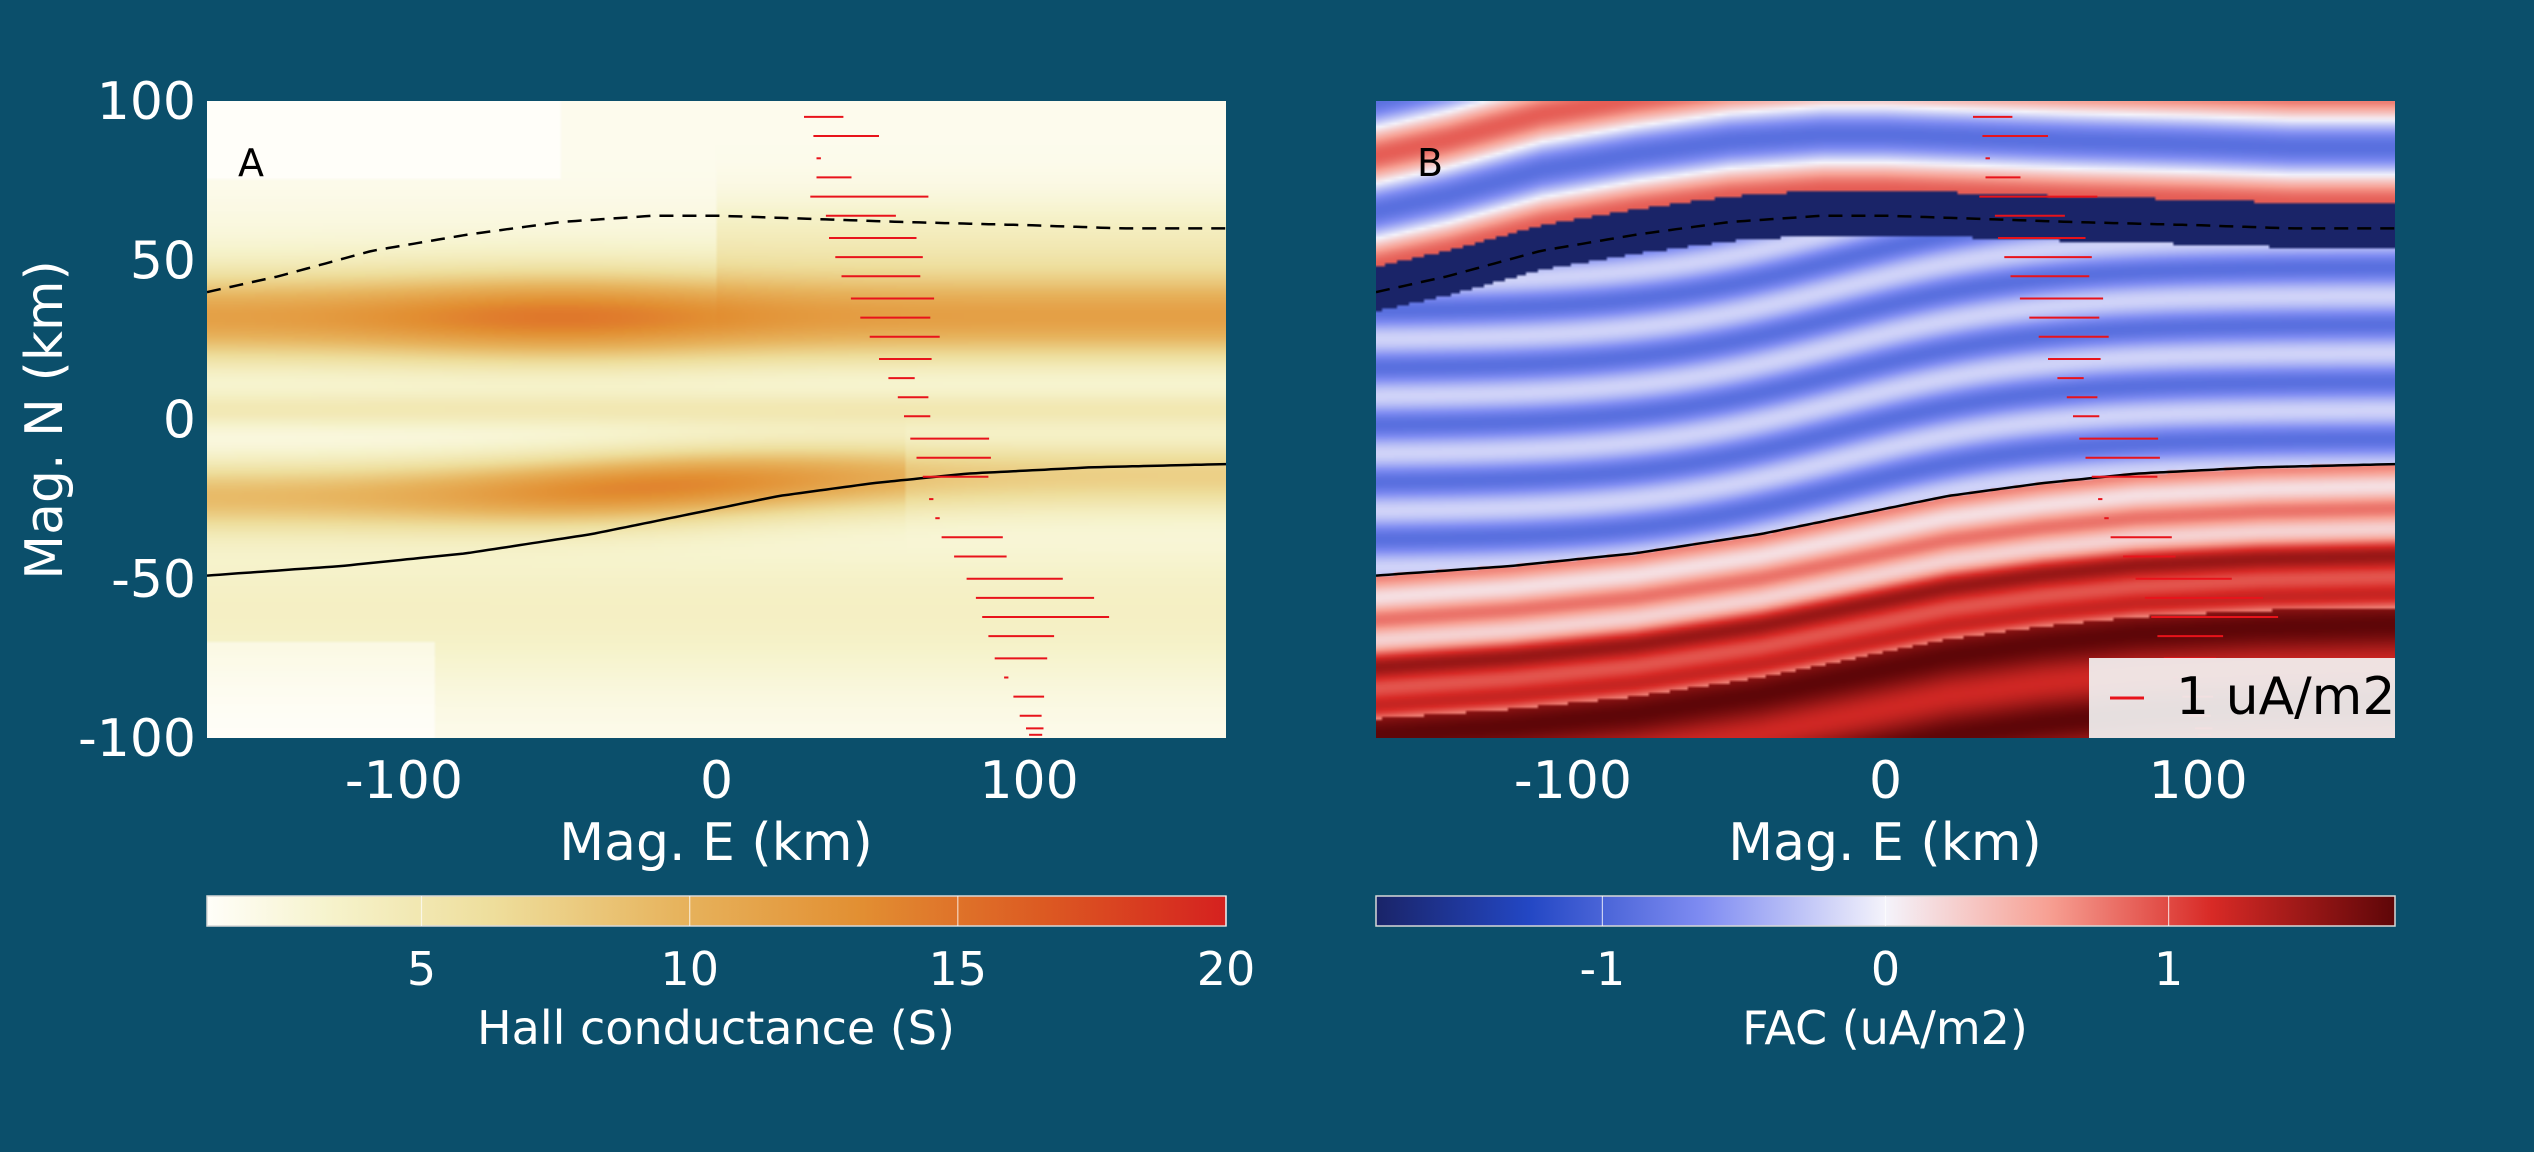 This screenshot has height=1152, width=2534. What do you see at coordinates (137, 420) in the screenshot?
I see `y-axis-ticks: 100 50 0 -50 -100` at bounding box center [137, 420].